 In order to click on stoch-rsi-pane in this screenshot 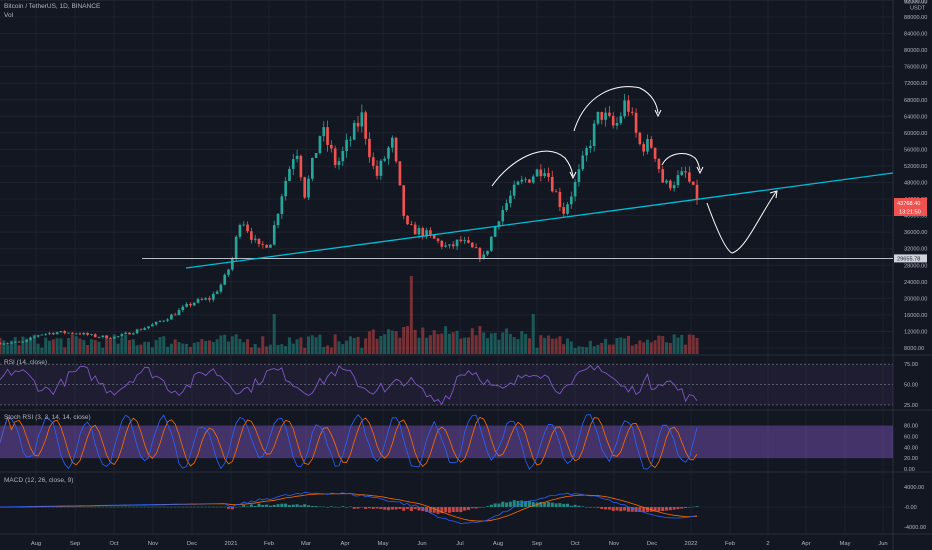, I will do `click(446, 442)`.